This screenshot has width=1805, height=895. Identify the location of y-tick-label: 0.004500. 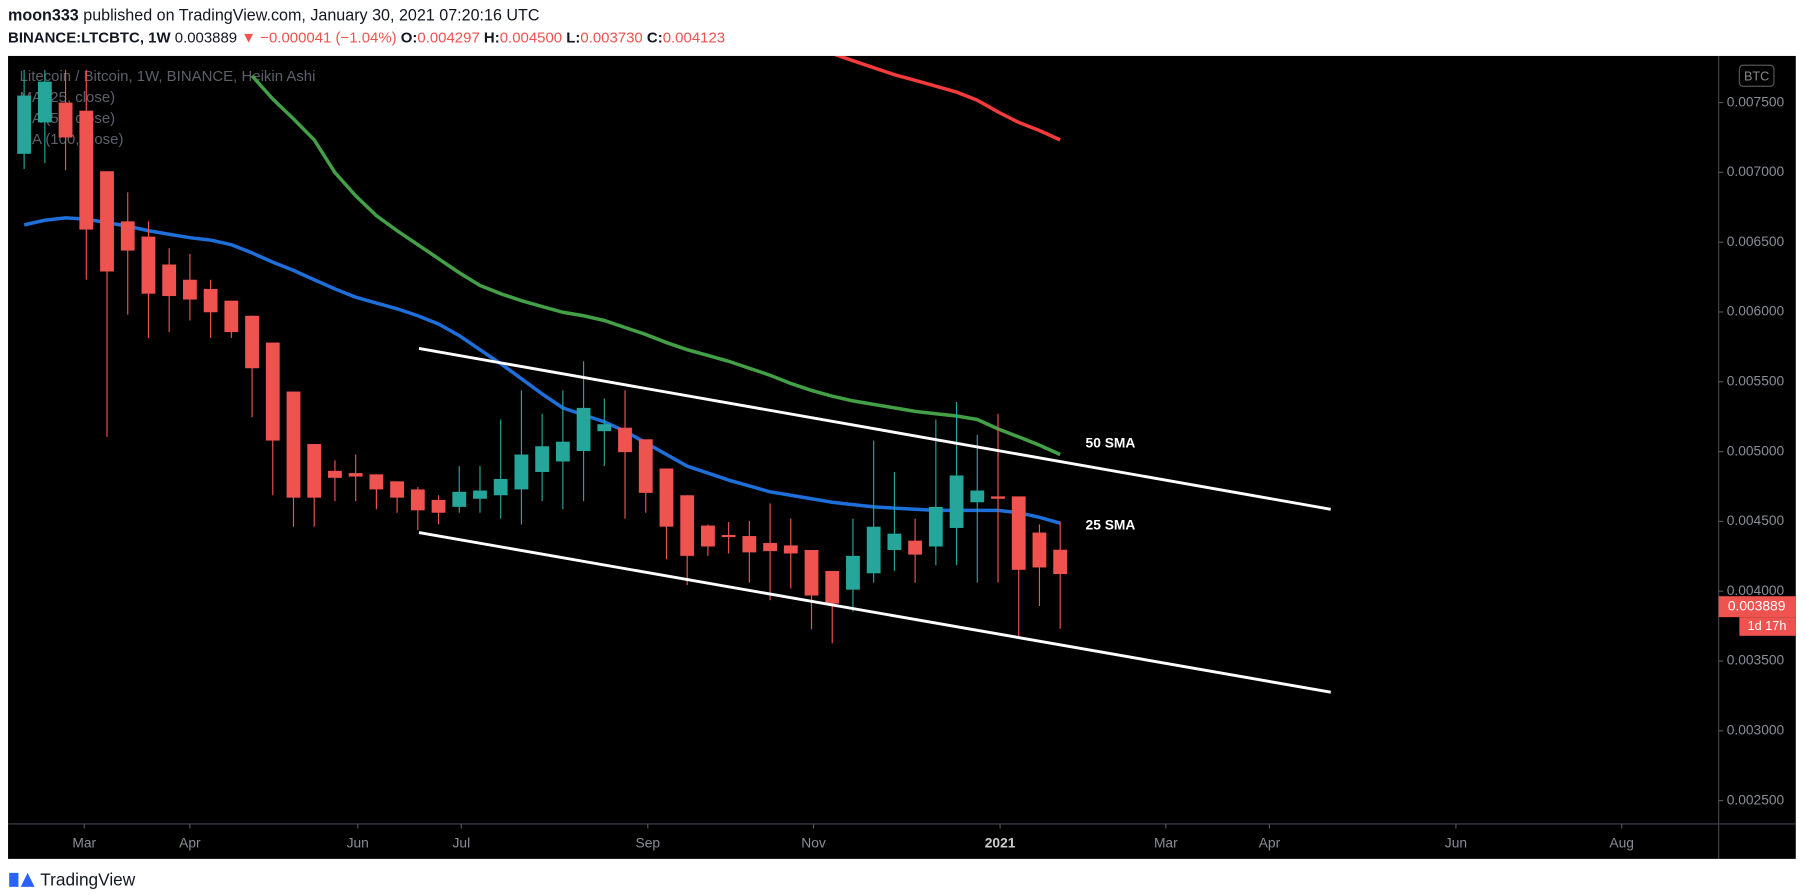
(1756, 520).